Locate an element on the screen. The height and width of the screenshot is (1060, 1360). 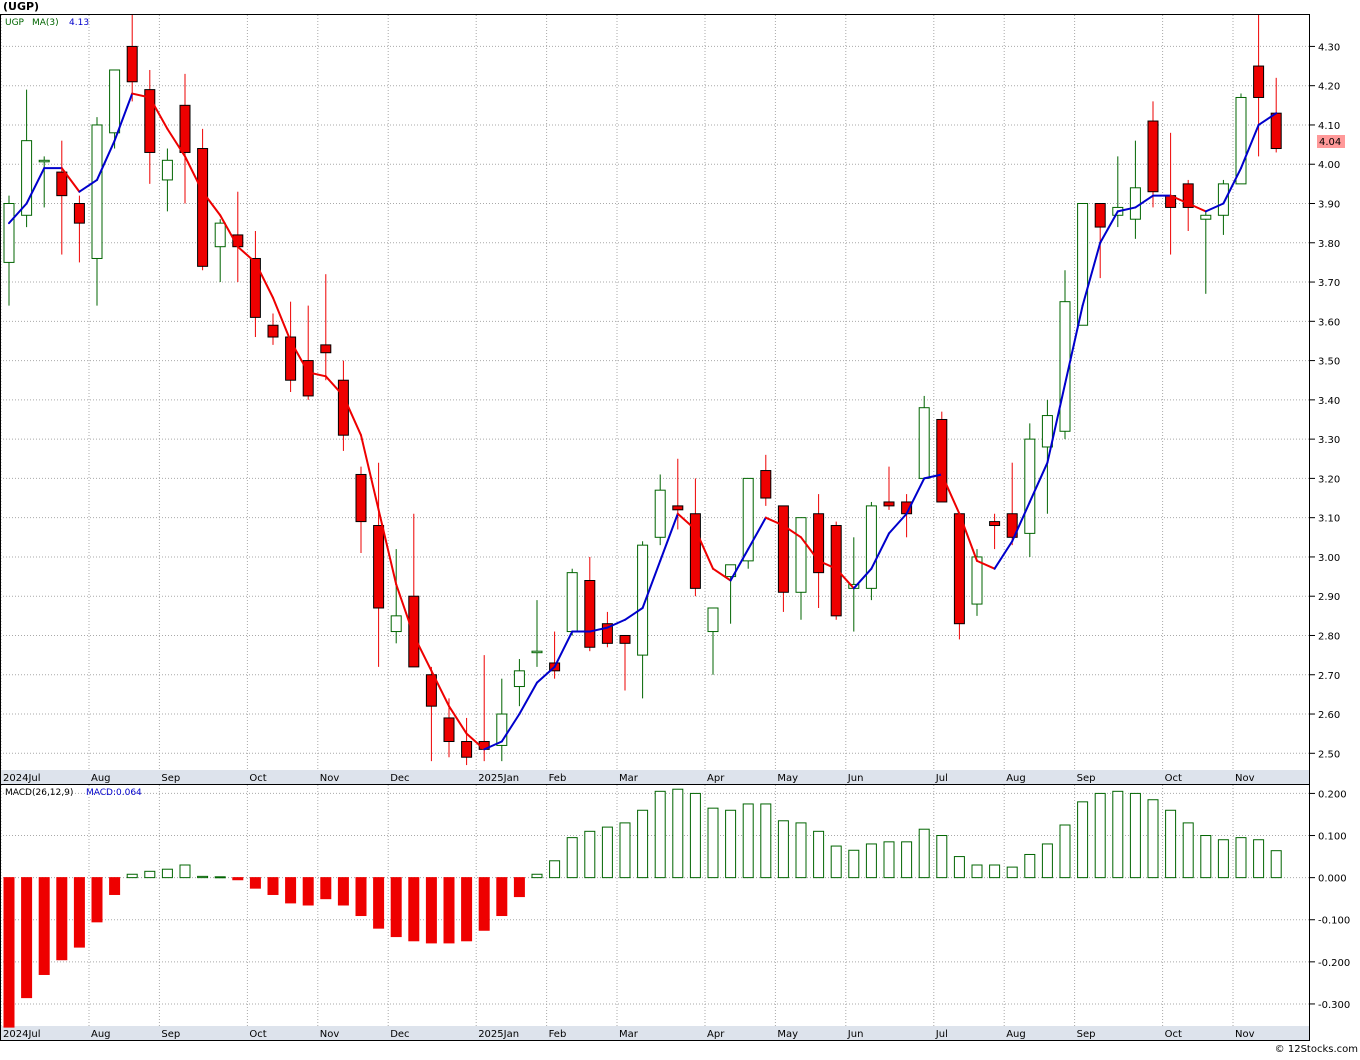
price-ytick-label: 4.20 is located at coordinates (1329, 87).